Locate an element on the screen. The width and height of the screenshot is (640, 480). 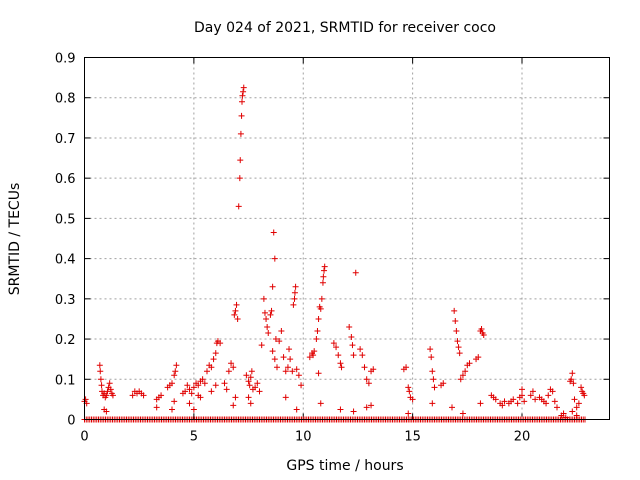
x-axis-label: GPS time / hours is located at coordinates (344, 466).